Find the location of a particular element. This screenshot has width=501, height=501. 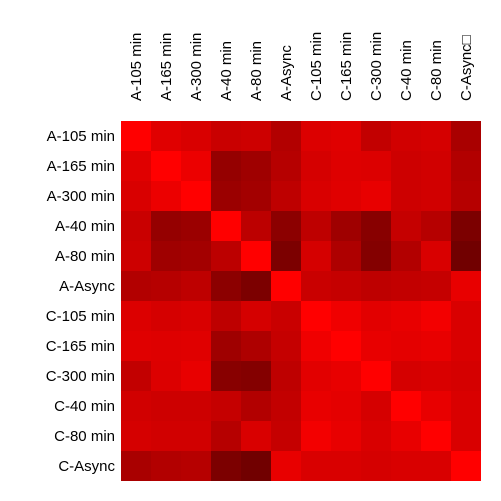

column-tick-label: A-300 min is located at coordinates (196, 67).